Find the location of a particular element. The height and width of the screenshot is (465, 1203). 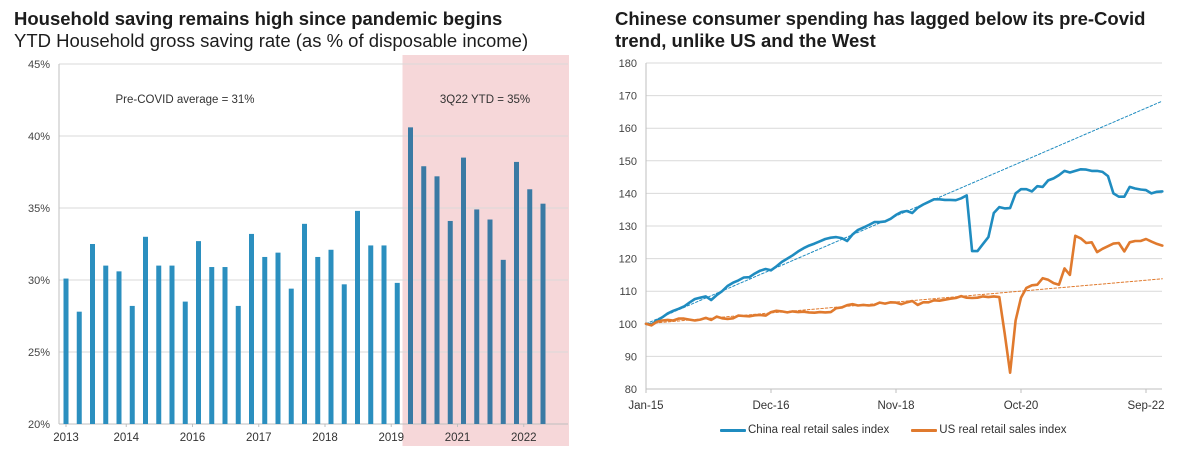

y-tick-label: 90 is located at coordinates (631, 357).